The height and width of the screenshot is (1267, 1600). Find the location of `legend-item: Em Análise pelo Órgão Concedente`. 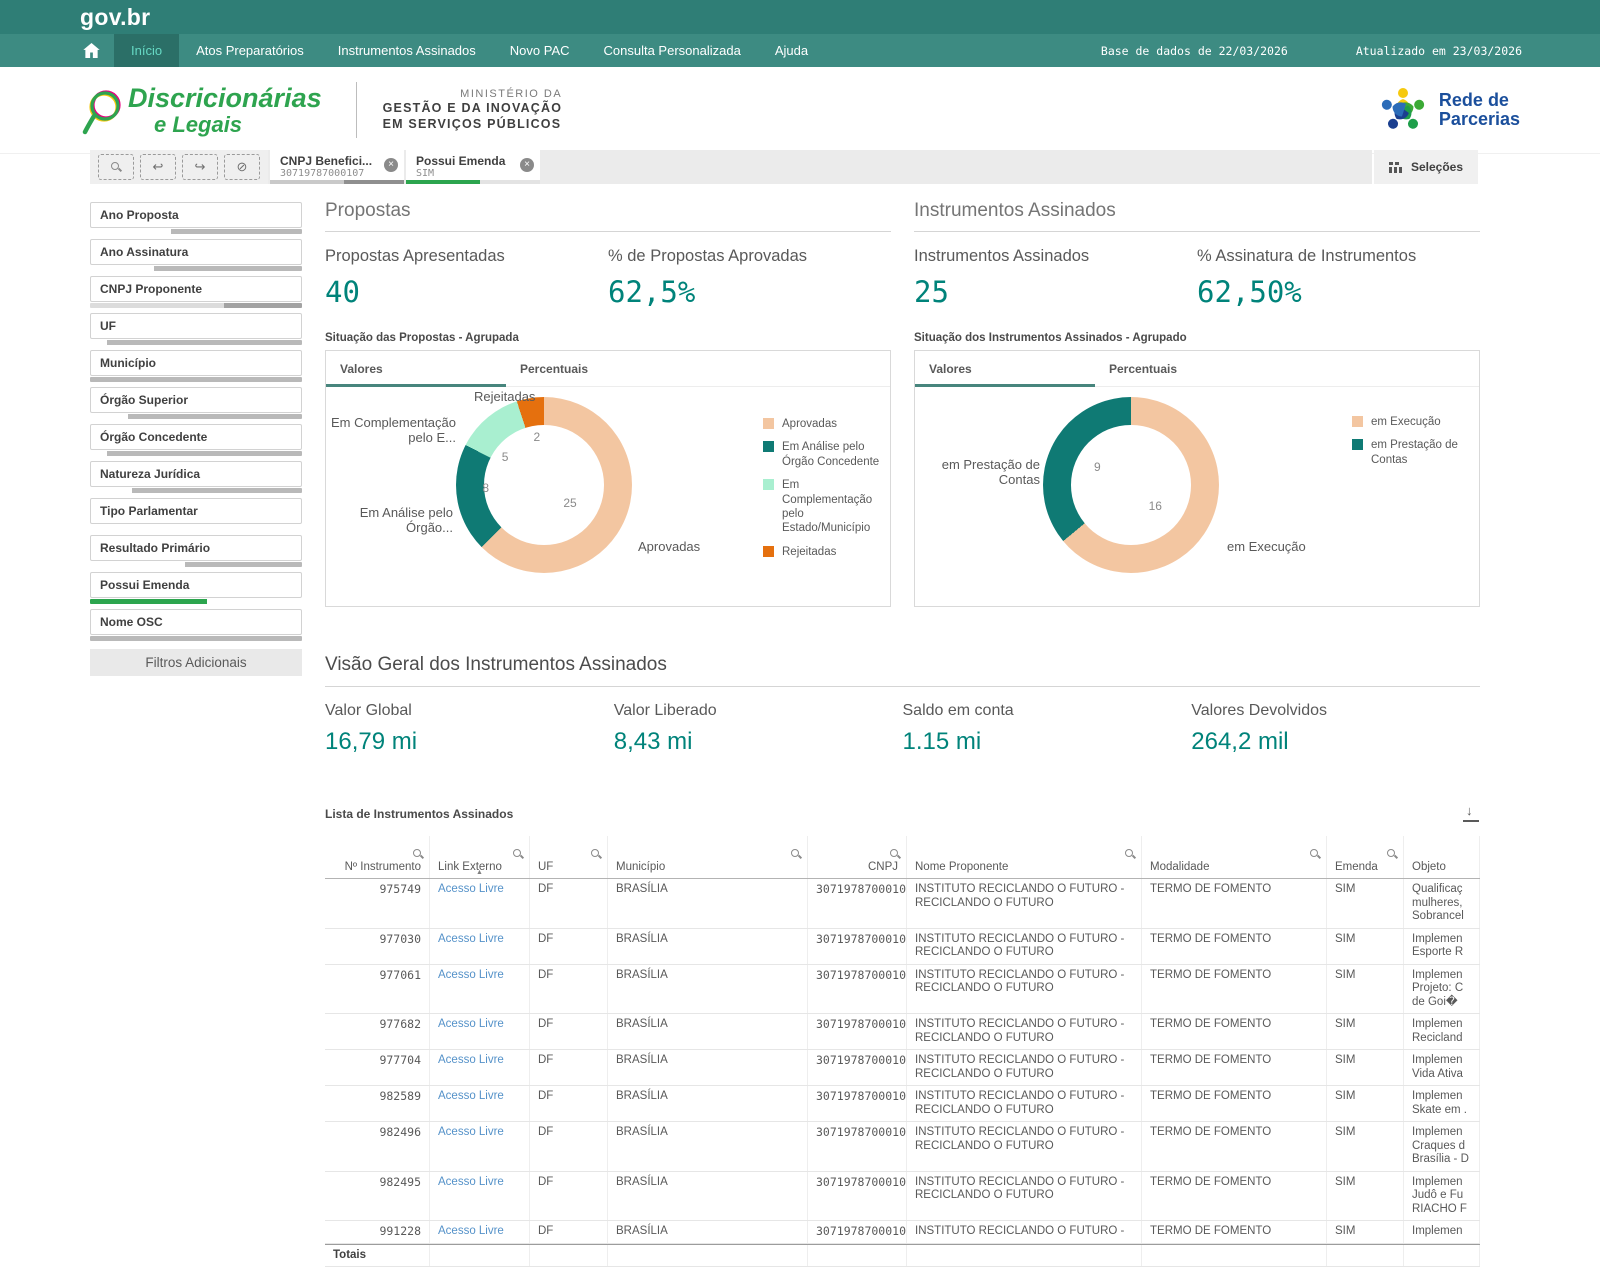

legend-item: Em Análise pelo Órgão Concedente is located at coordinates (826, 454).